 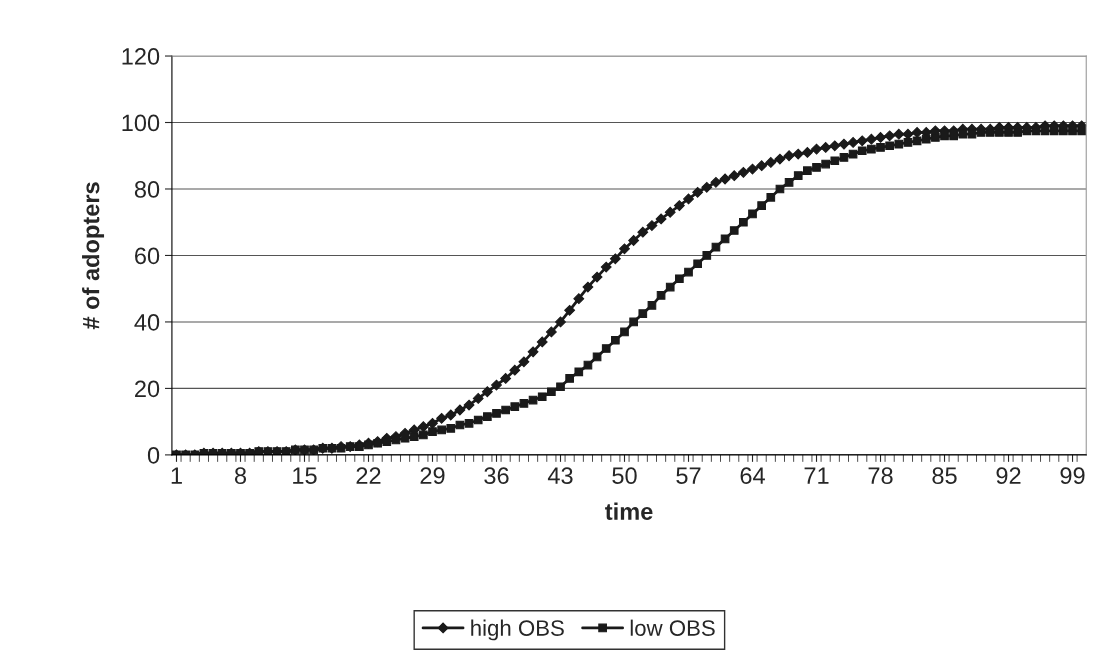 What do you see at coordinates (944, 476) in the screenshot?
I see `x-tick-label: 85` at bounding box center [944, 476].